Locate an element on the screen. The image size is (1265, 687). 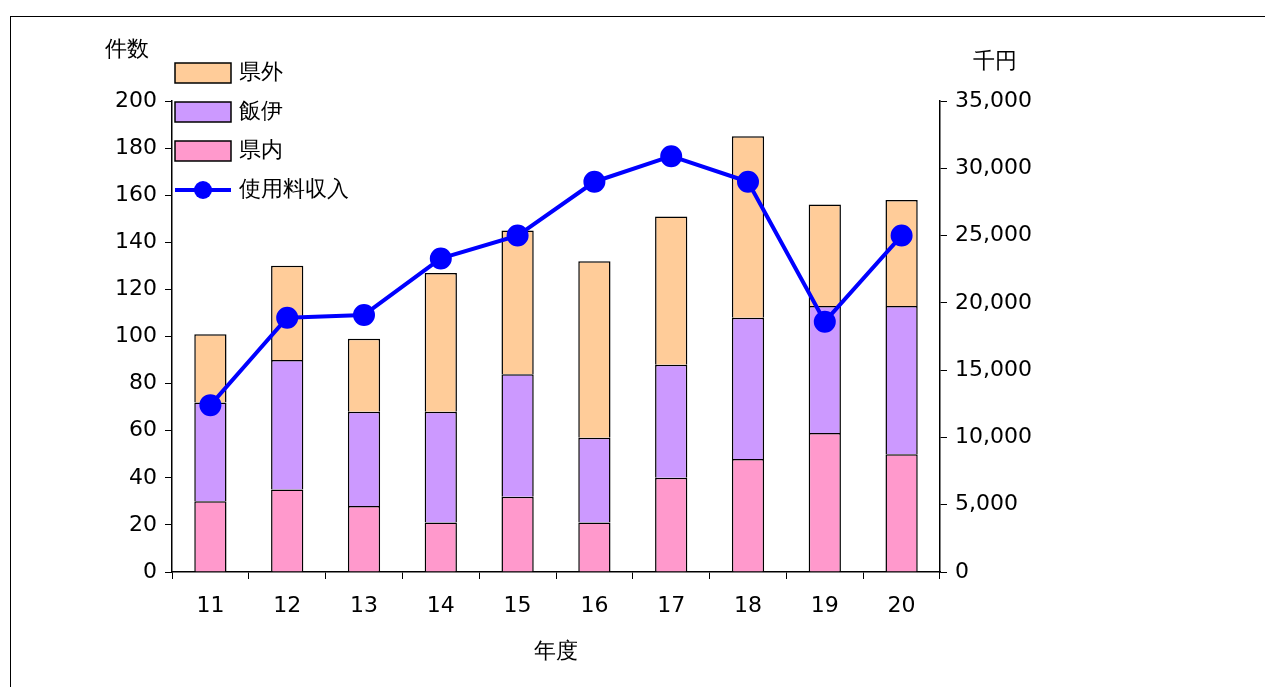
y2-tick-label: 20,000 is located at coordinates (993, 301).